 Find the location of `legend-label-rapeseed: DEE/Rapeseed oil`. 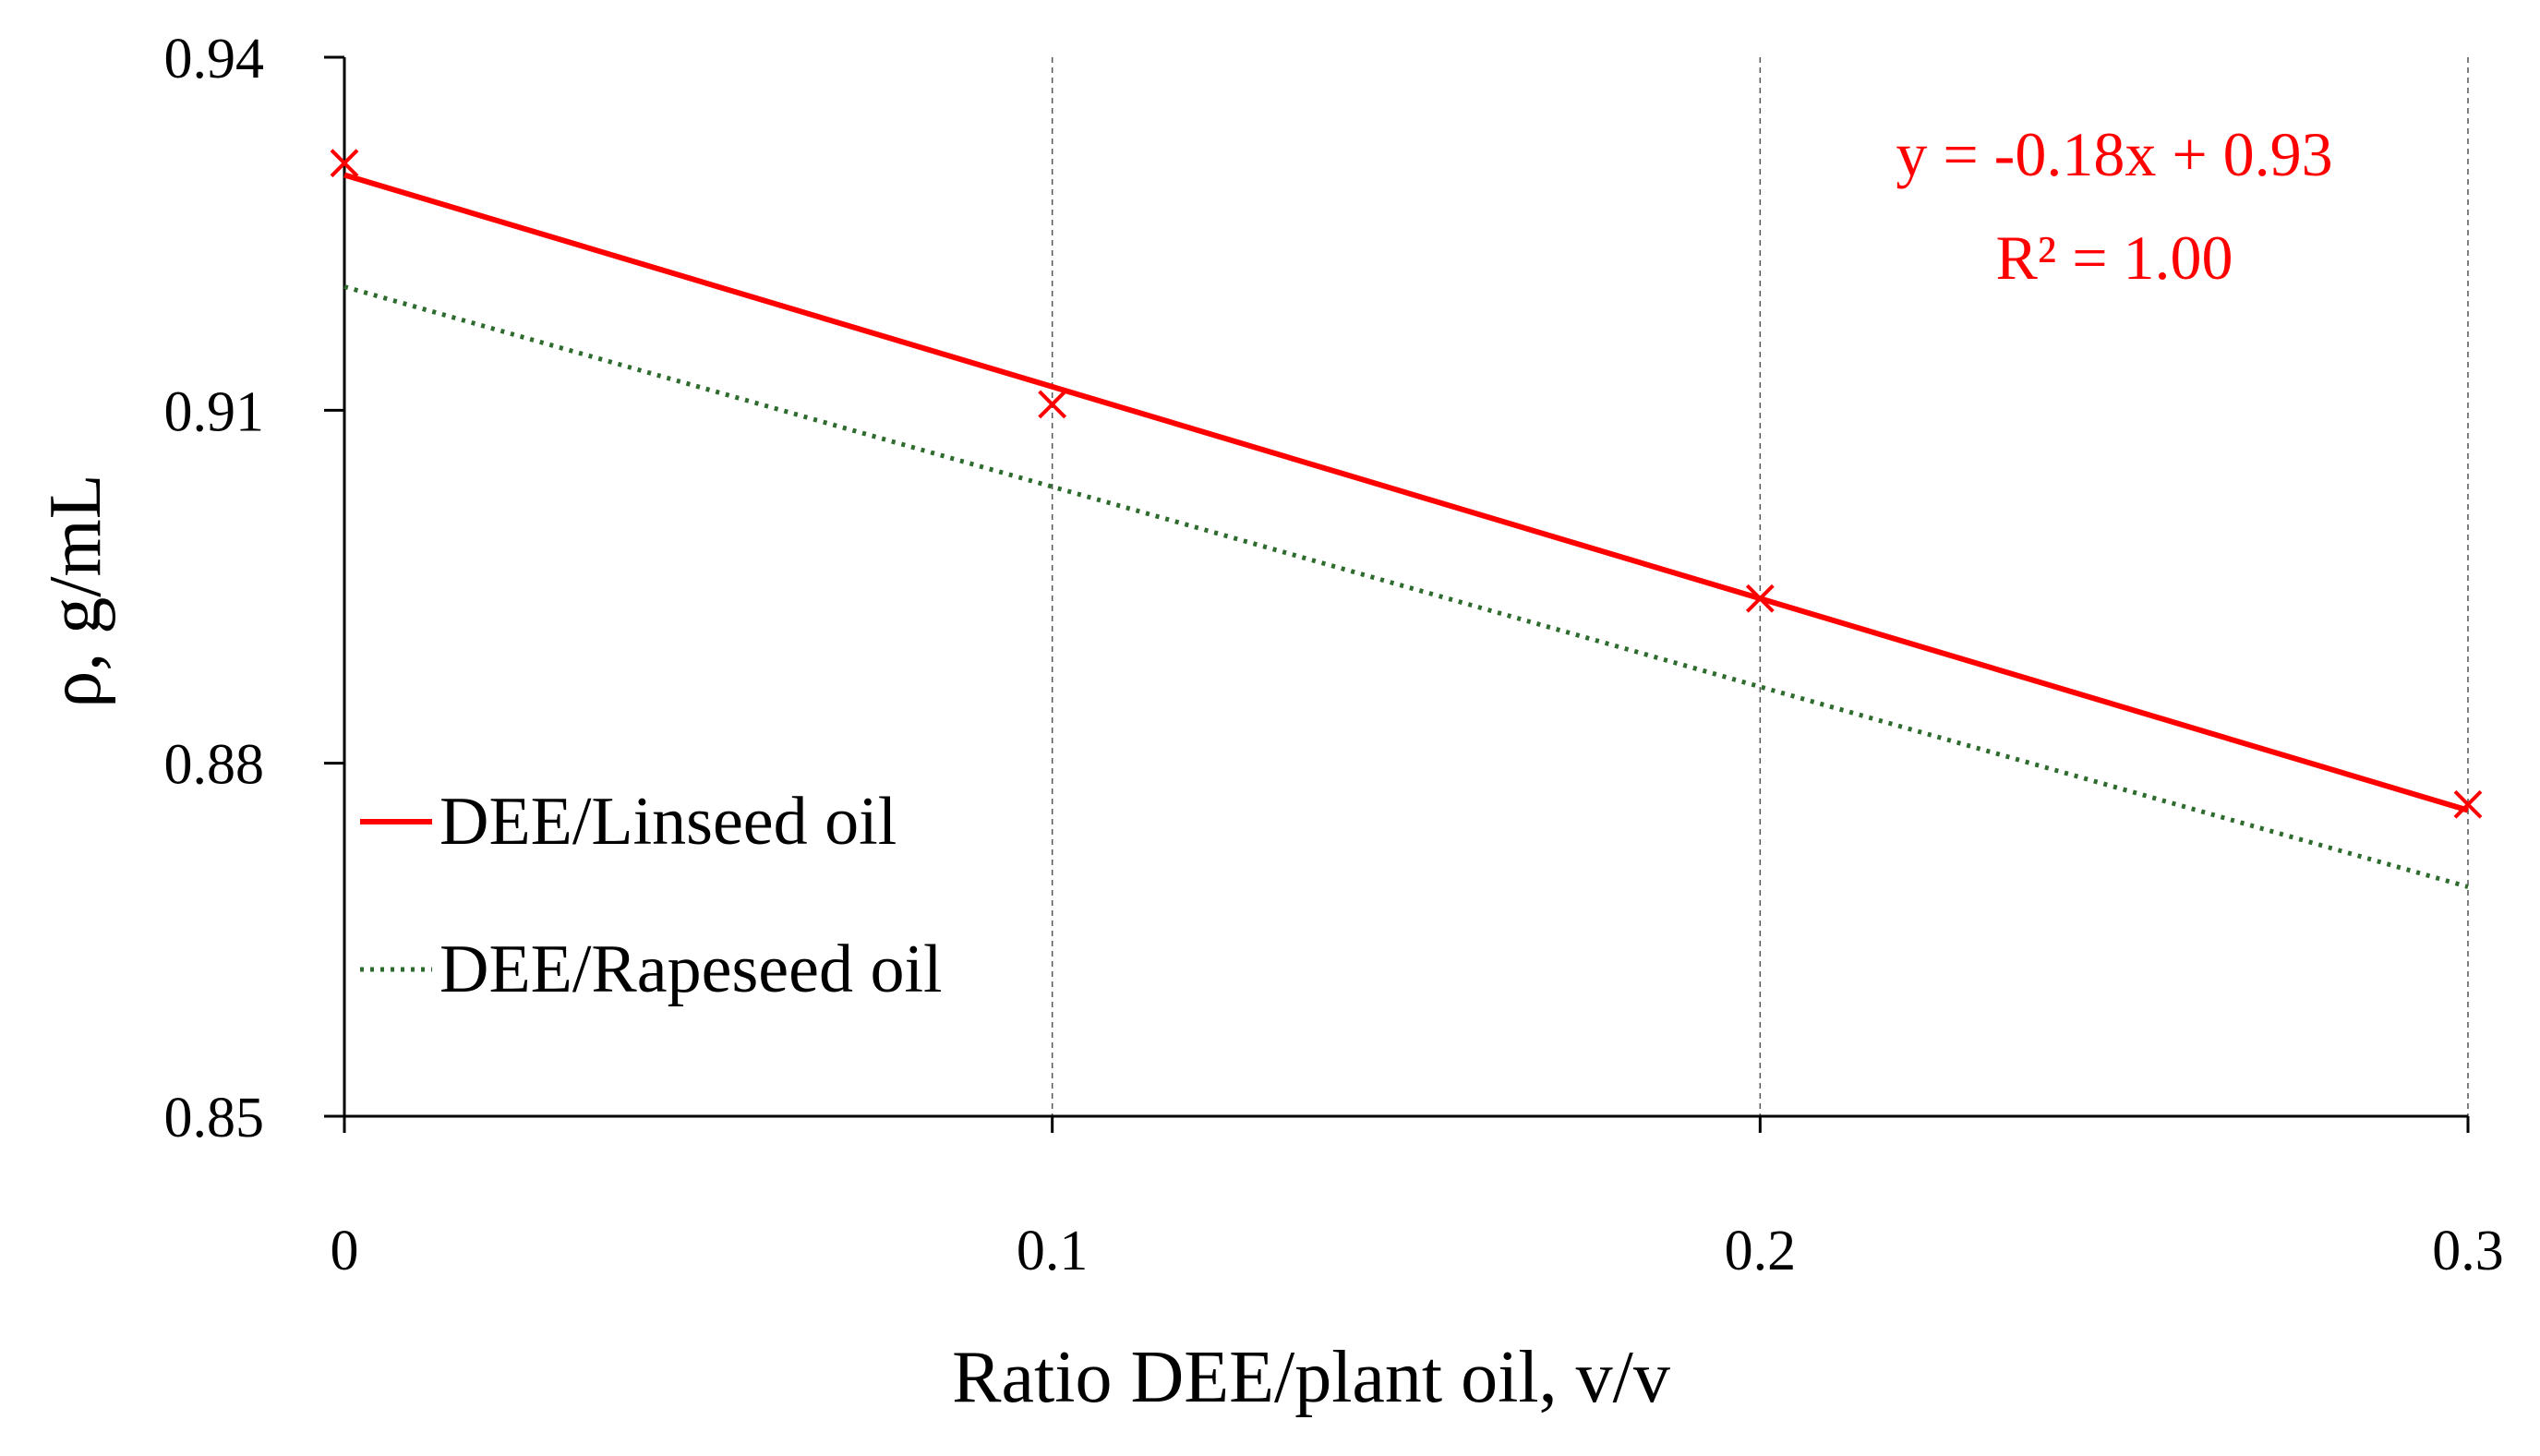

legend-label-rapeseed: DEE/Rapeseed oil is located at coordinates (691, 969).